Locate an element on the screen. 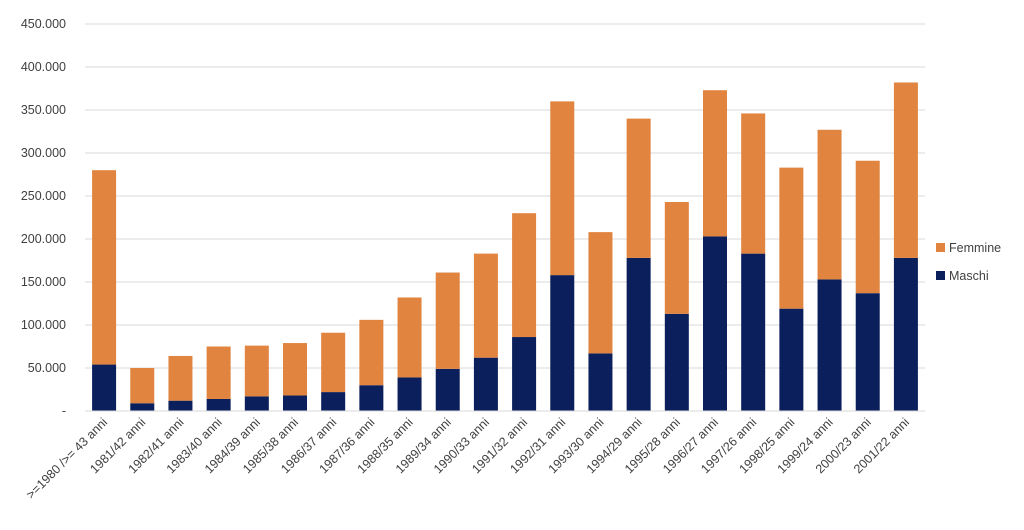  y-tick-label: 400.000 is located at coordinates (43, 67).